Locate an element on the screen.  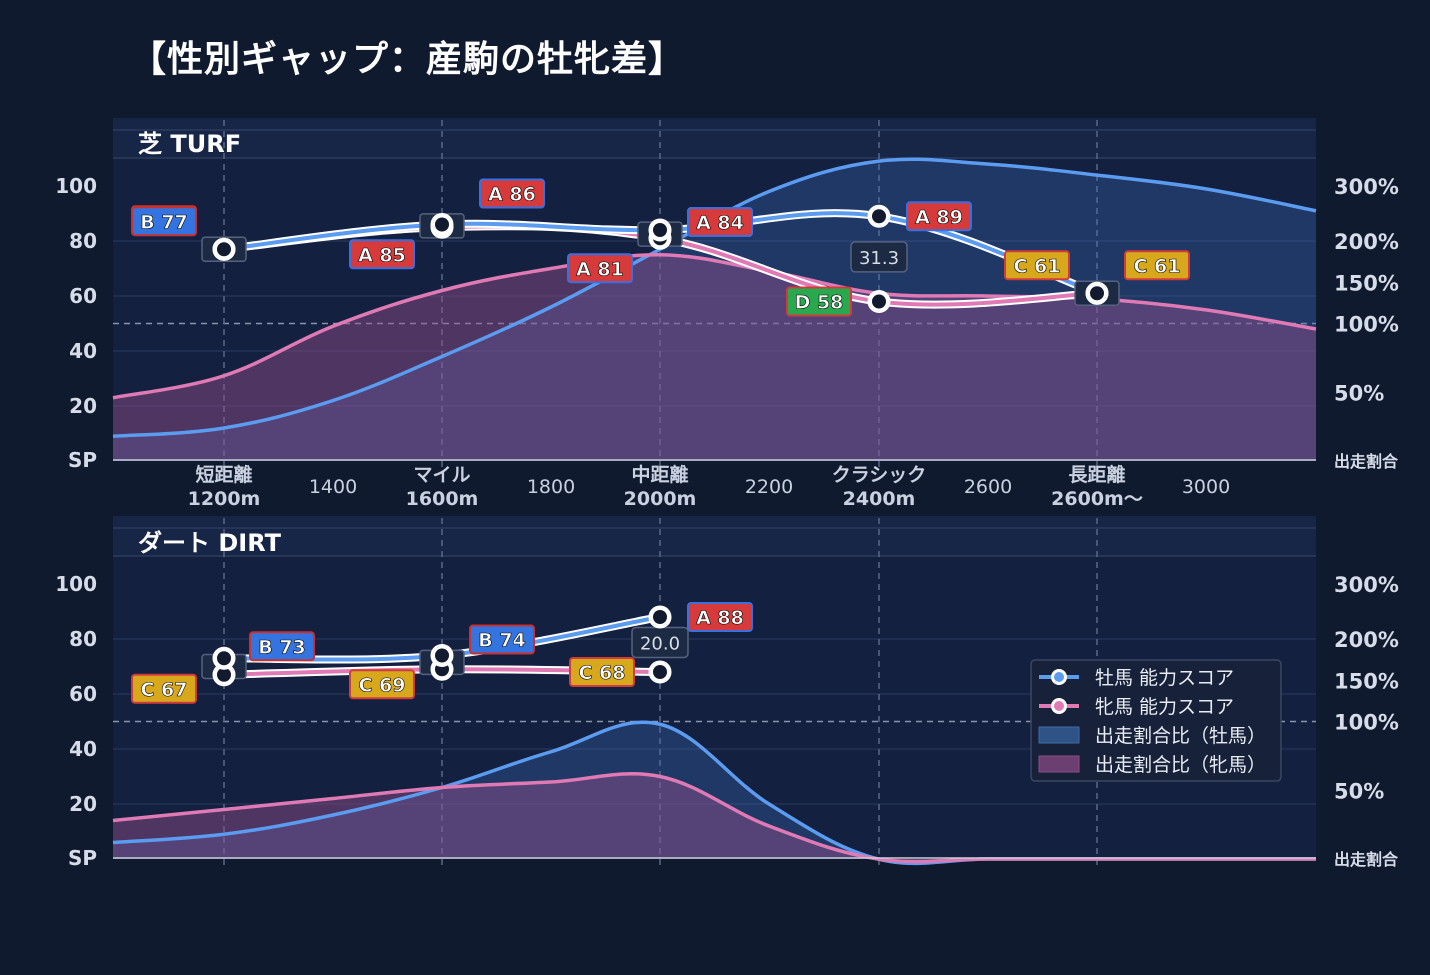
female-grade-badge: A 81 is located at coordinates (600, 268).